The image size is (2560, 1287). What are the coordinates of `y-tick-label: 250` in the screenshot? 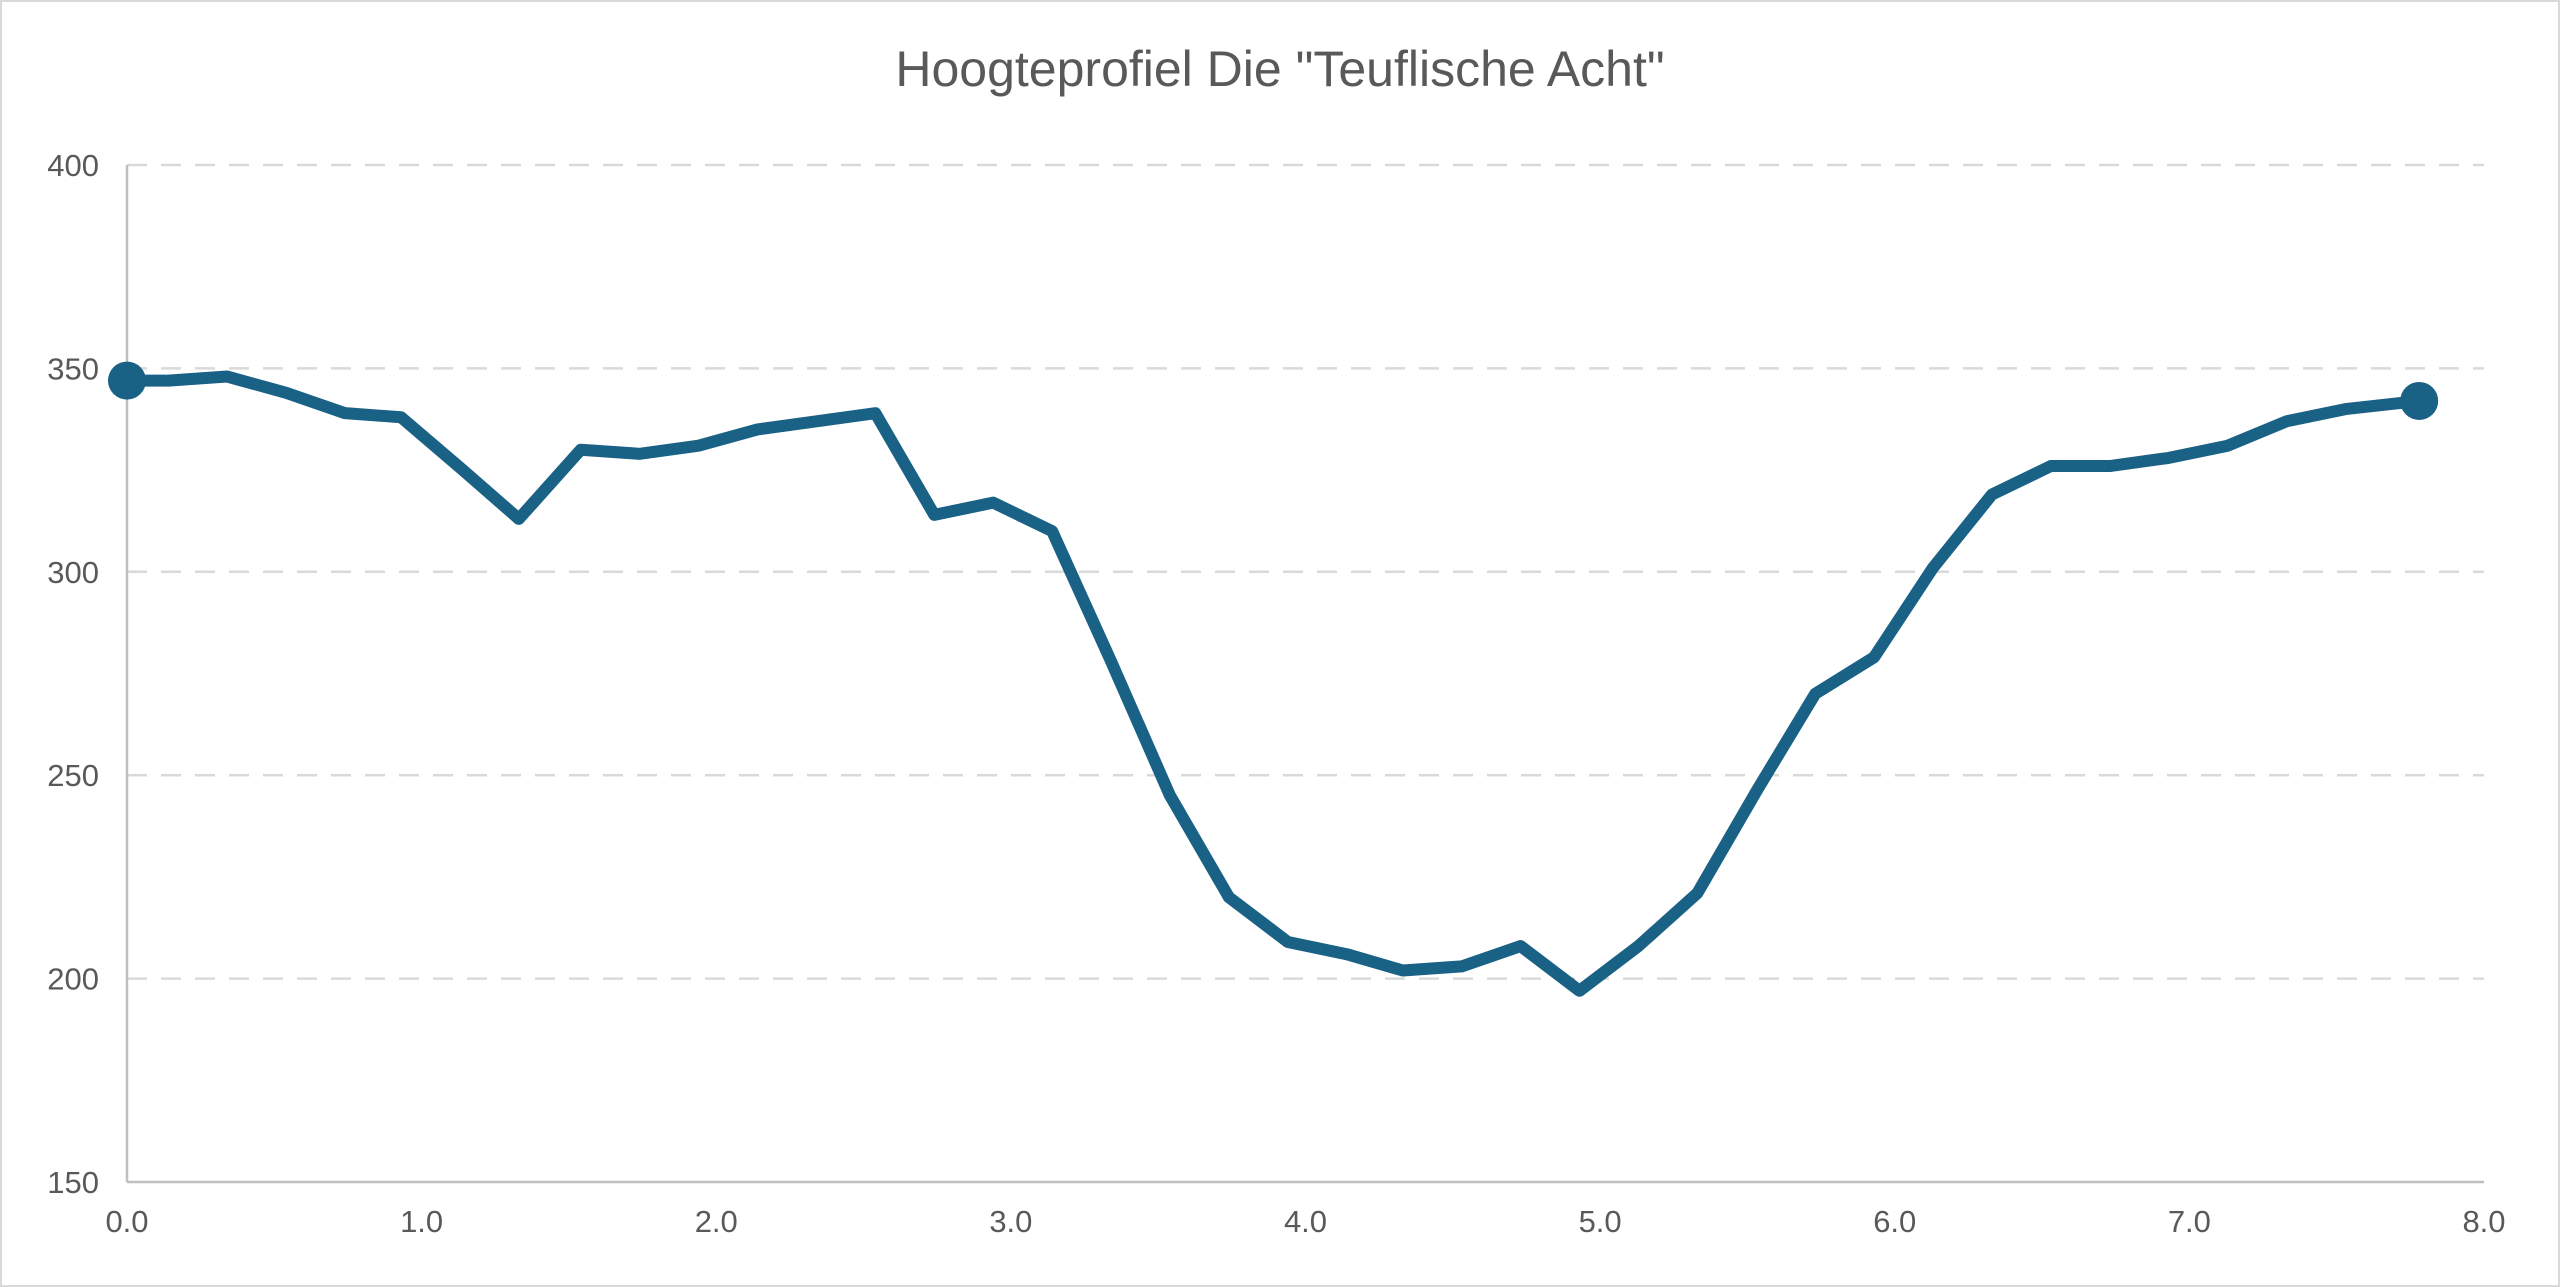 It's located at (73, 775).